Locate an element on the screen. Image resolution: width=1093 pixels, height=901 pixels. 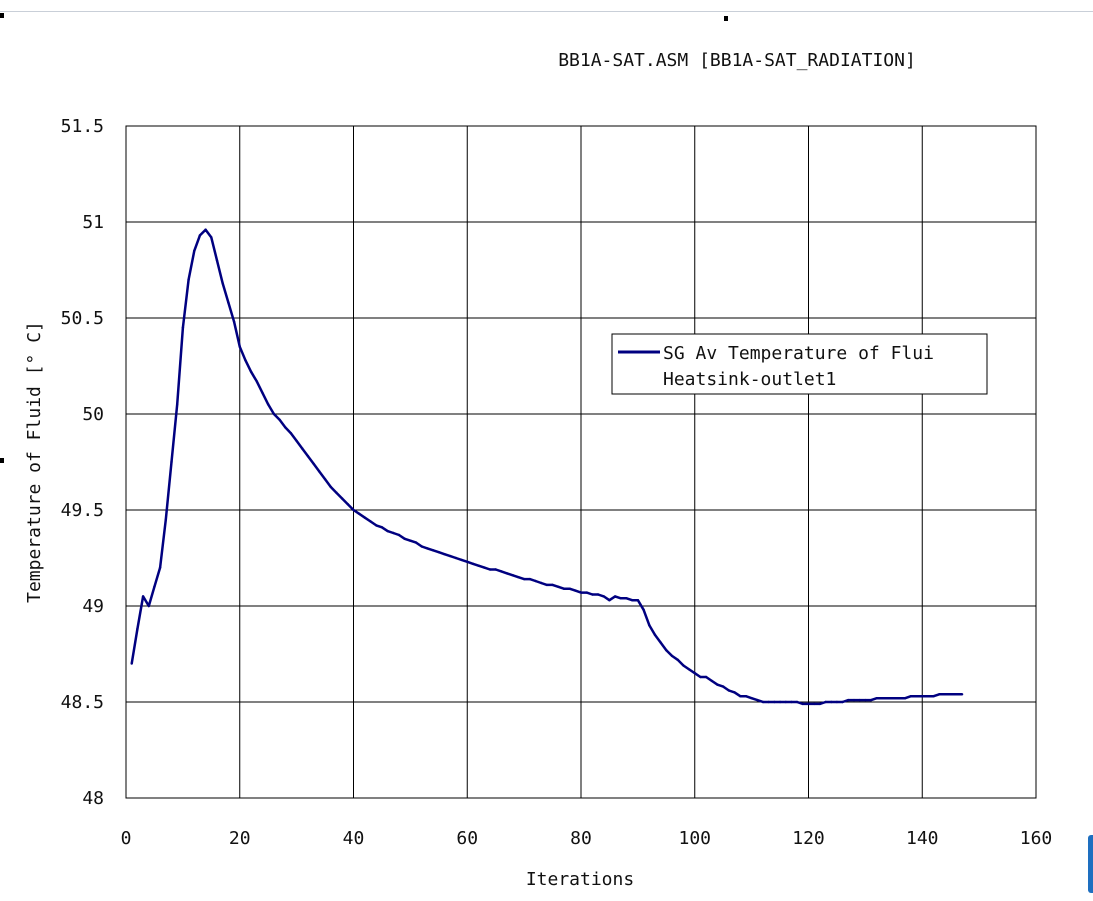
y-axis-label: Temperature of Fluid [° C] is located at coordinates (34, 462).